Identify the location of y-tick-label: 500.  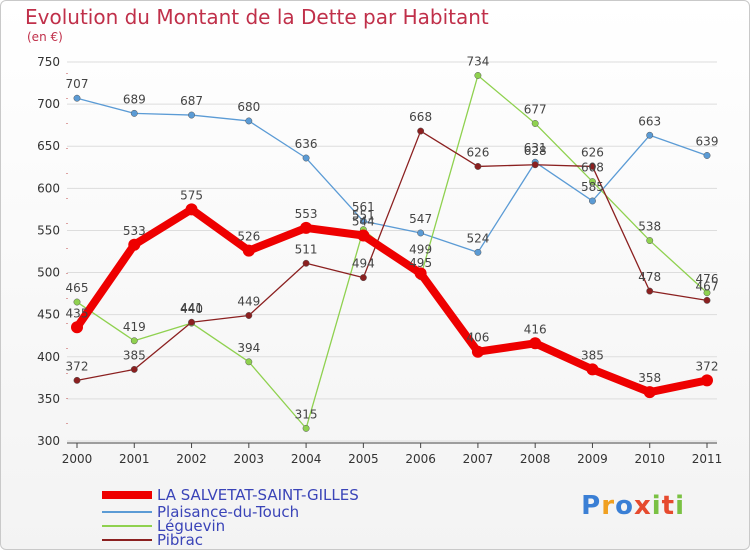
(48, 273).